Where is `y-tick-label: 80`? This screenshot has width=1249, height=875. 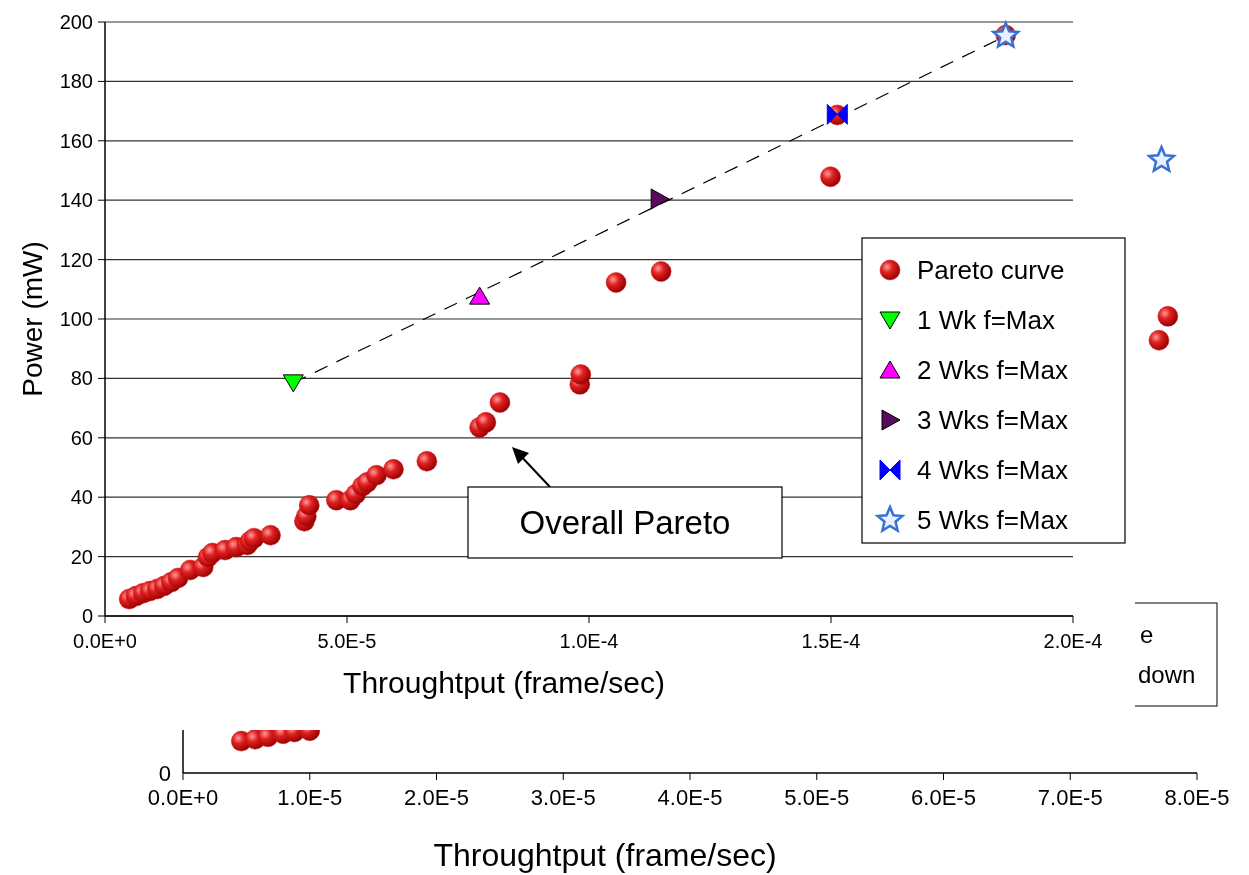 y-tick-label: 80 is located at coordinates (81, 378).